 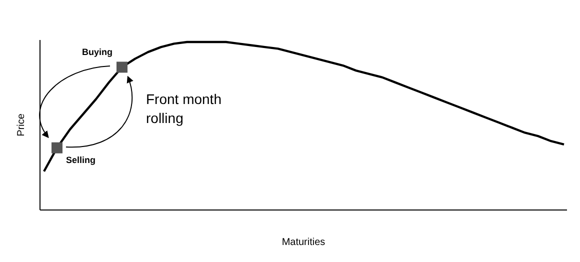 I want to click on annotation: Front month rolling, so click(x=184, y=108).